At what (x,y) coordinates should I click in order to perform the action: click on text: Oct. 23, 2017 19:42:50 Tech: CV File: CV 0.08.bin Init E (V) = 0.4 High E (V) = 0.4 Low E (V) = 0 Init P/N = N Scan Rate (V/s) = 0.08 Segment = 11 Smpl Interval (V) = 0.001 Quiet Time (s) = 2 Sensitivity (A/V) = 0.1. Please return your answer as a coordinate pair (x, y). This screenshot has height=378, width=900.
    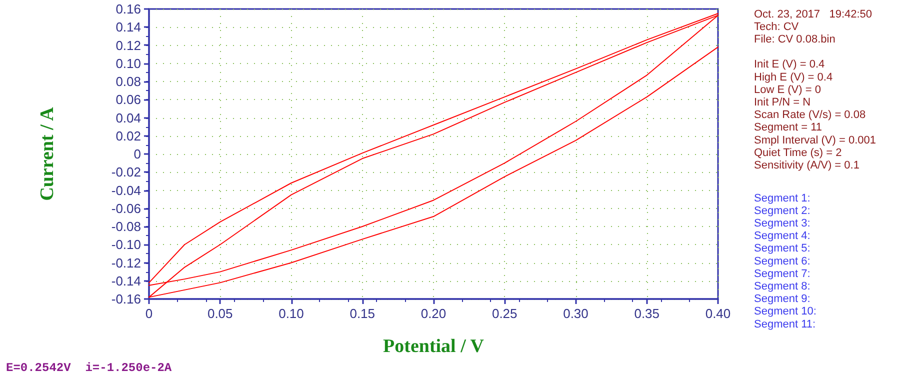
    Looking at the image, I should click on (815, 90).